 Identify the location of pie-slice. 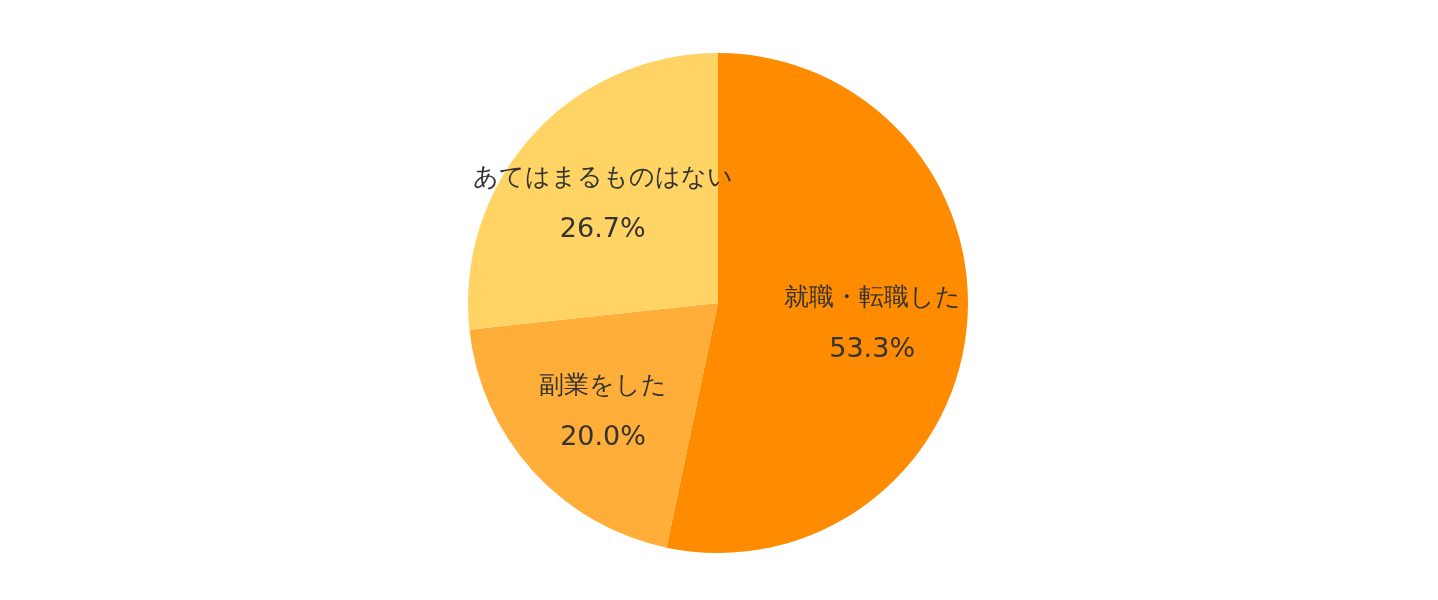
(593, 425).